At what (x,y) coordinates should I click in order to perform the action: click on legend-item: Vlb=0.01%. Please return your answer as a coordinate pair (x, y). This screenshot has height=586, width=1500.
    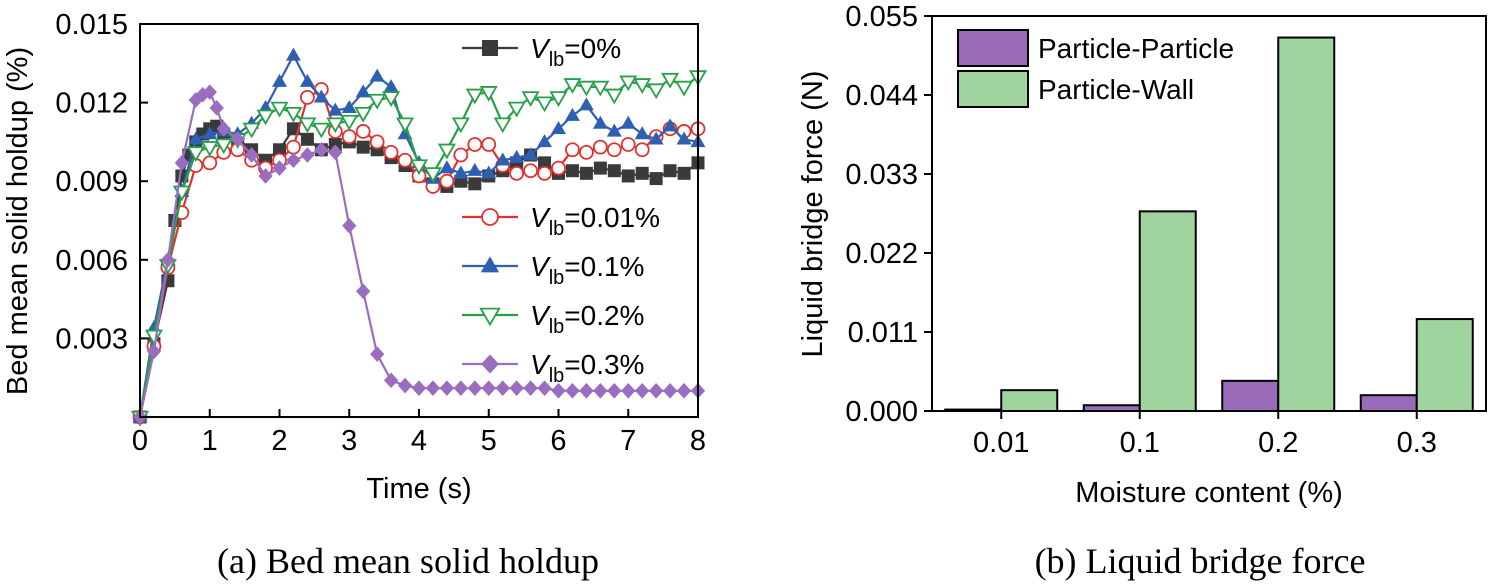
    Looking at the image, I should click on (561, 221).